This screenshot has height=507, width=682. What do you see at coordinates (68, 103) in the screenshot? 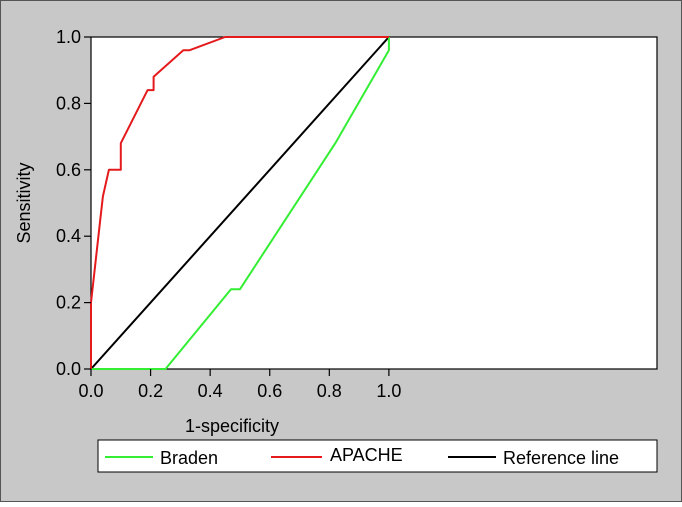
I see `y-tick-label: 0.8` at bounding box center [68, 103].